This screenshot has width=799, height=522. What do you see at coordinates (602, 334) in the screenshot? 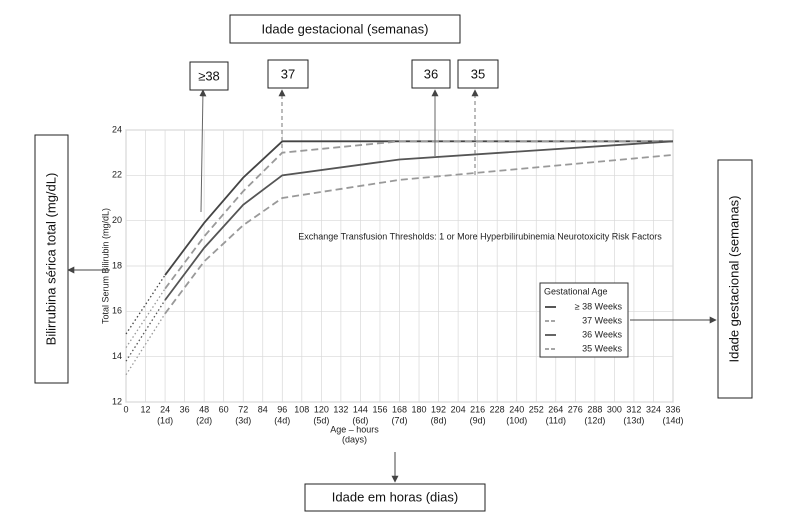
I see `legend-label: 36 Weeks` at bounding box center [602, 334].